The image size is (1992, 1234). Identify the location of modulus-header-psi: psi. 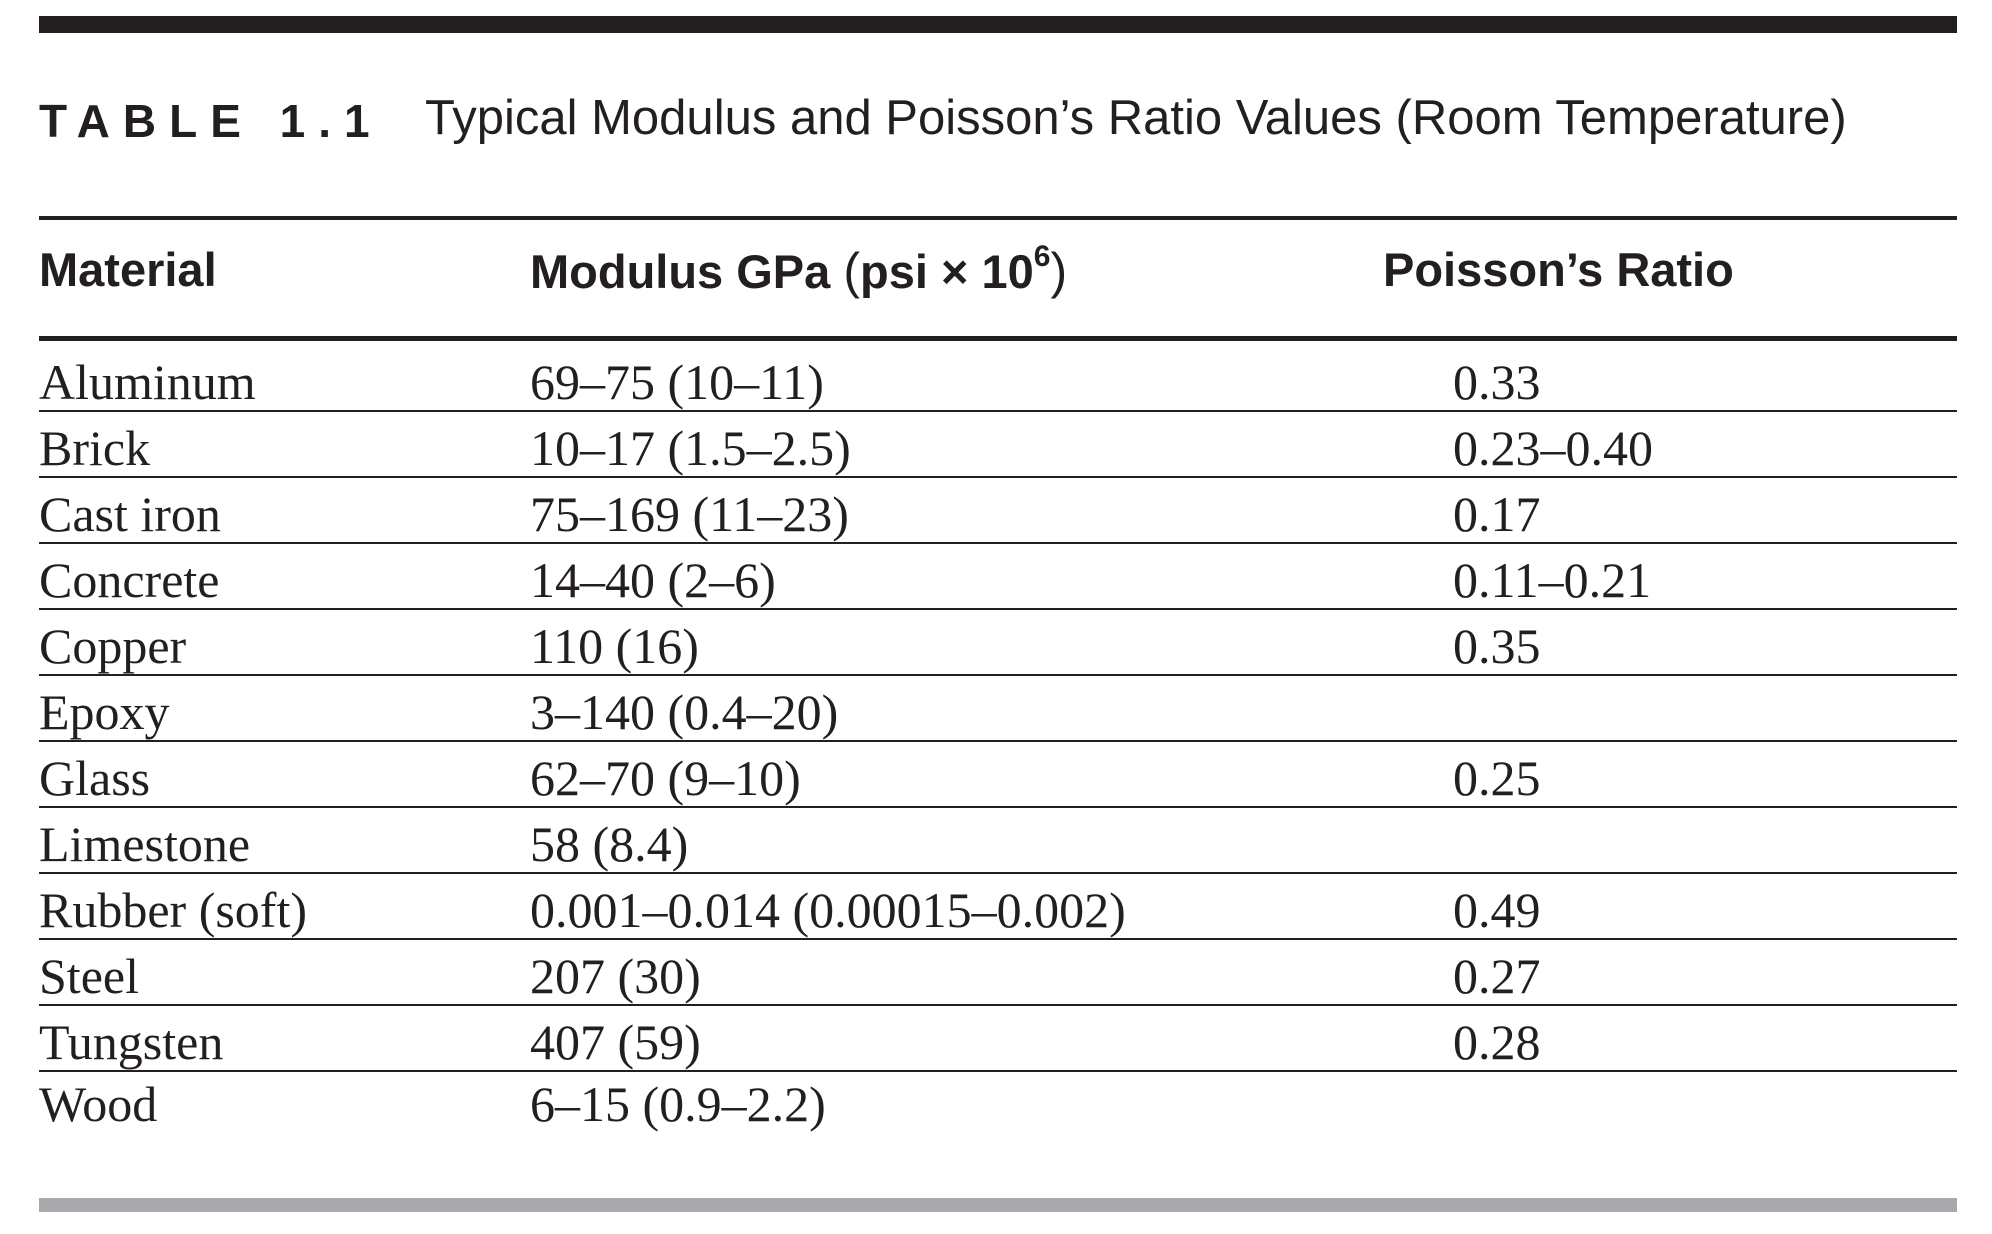
(894, 271).